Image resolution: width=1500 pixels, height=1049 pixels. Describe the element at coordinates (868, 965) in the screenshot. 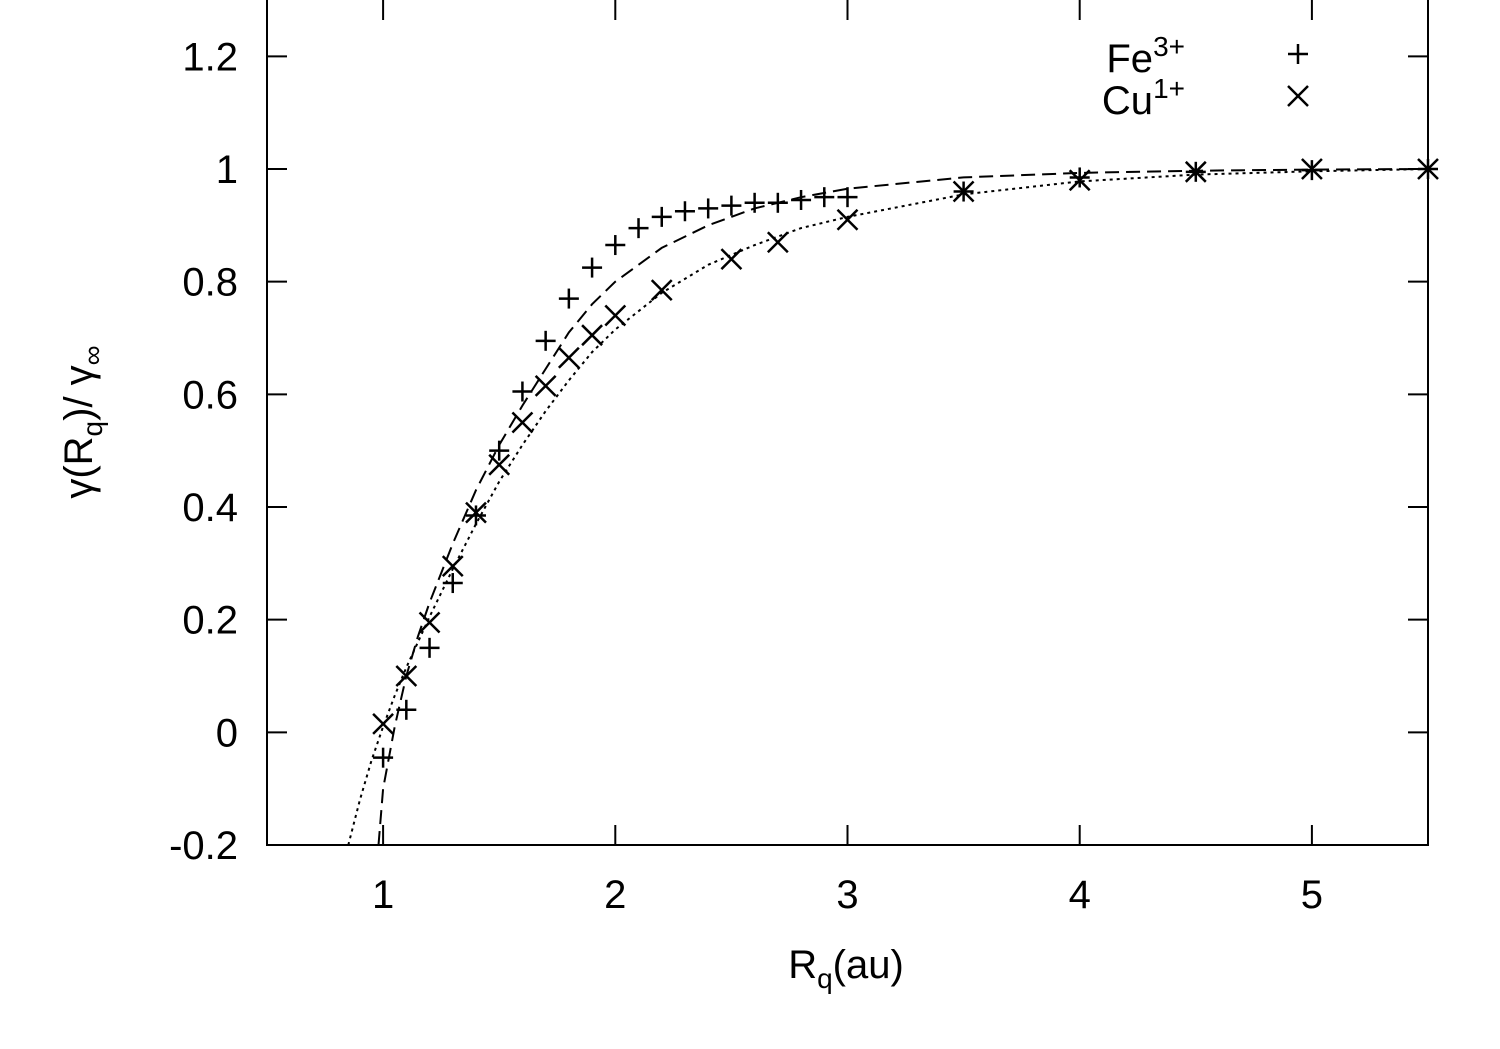

I see `x-axis-label-rest: (au)` at that location.